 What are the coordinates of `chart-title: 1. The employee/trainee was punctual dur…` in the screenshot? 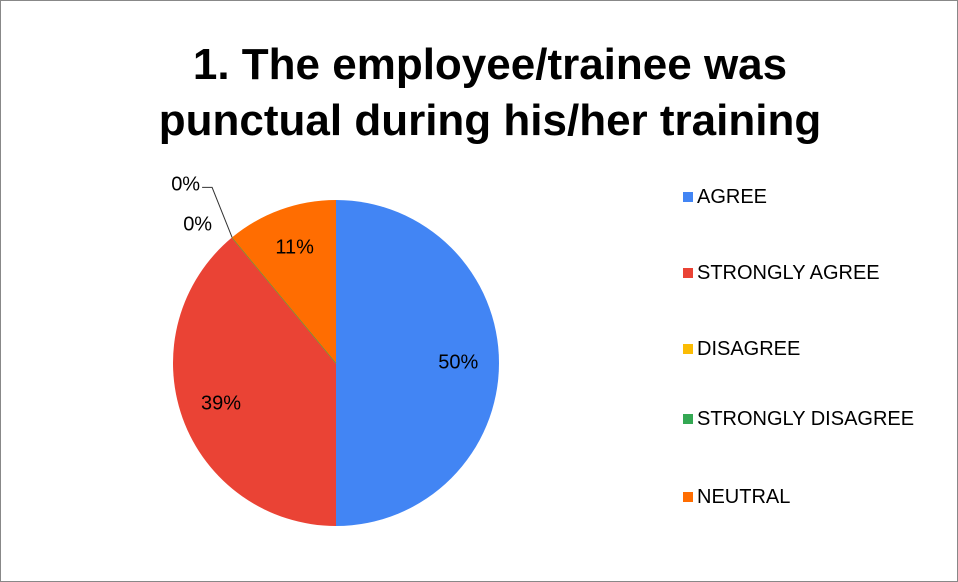 It's located at (490, 92).